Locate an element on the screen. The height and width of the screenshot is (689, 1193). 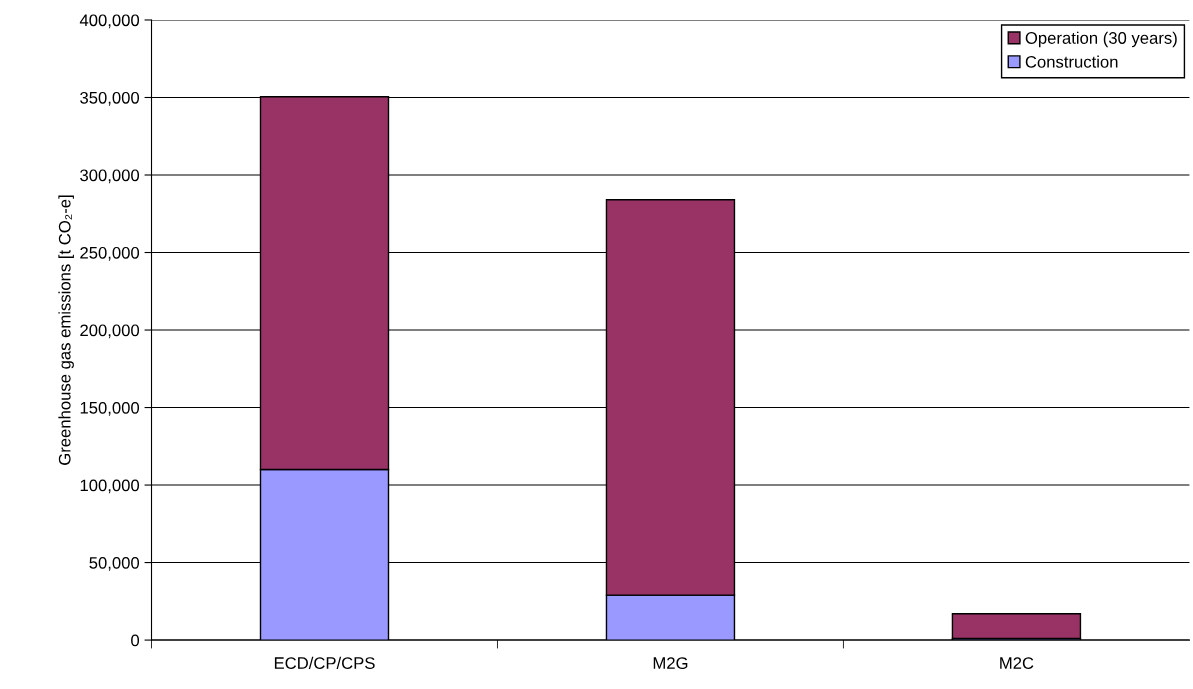
y-tick-label: 350,000 is located at coordinates (110, 98).